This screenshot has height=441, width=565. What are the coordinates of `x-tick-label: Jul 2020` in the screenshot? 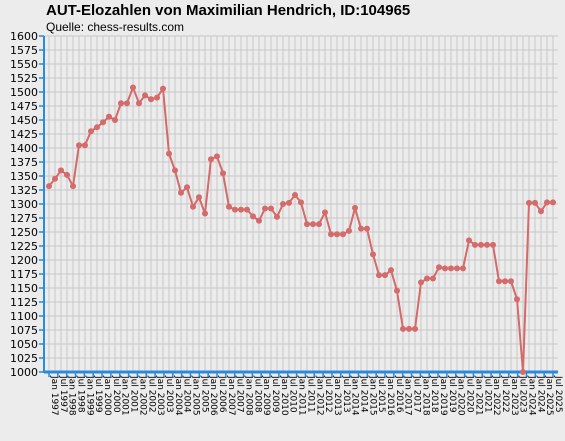 It's located at (470, 394).